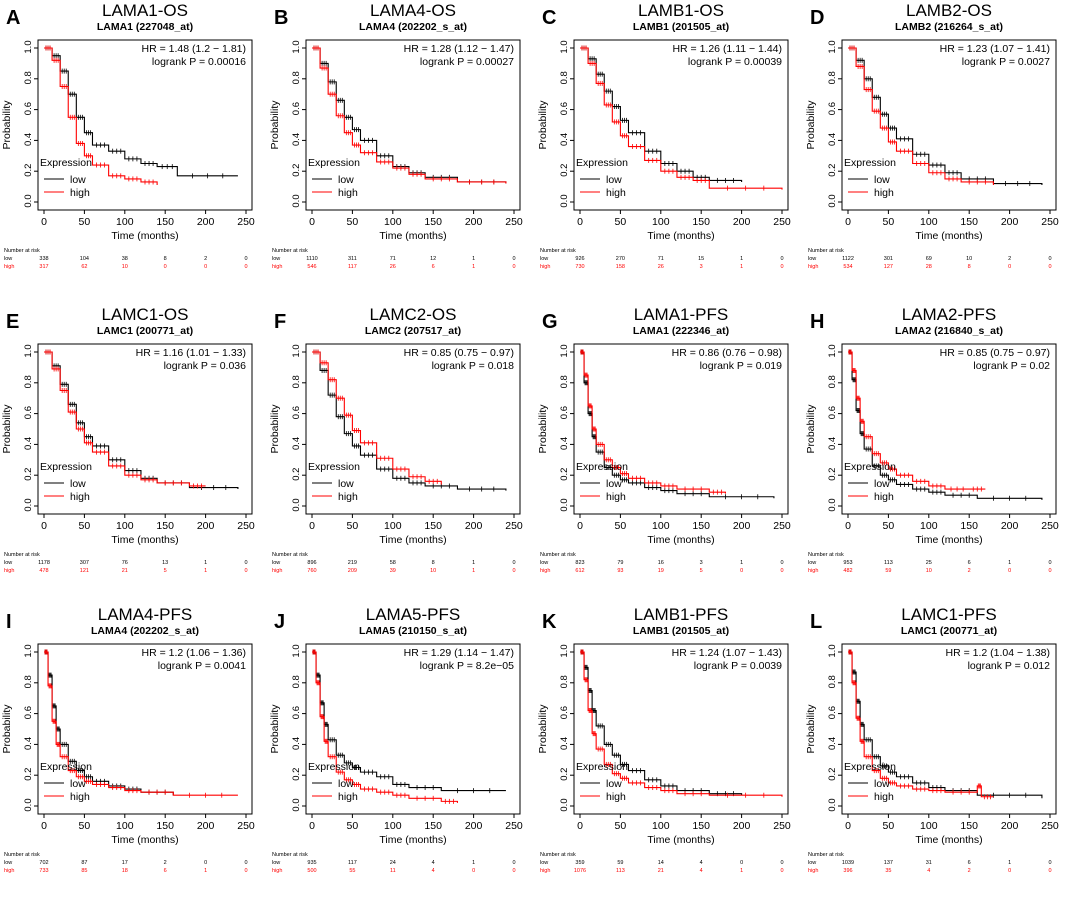 The width and height of the screenshot is (1065, 904). Describe the element at coordinates (514, 222) in the screenshot. I see `x-tick-label: 250` at that location.